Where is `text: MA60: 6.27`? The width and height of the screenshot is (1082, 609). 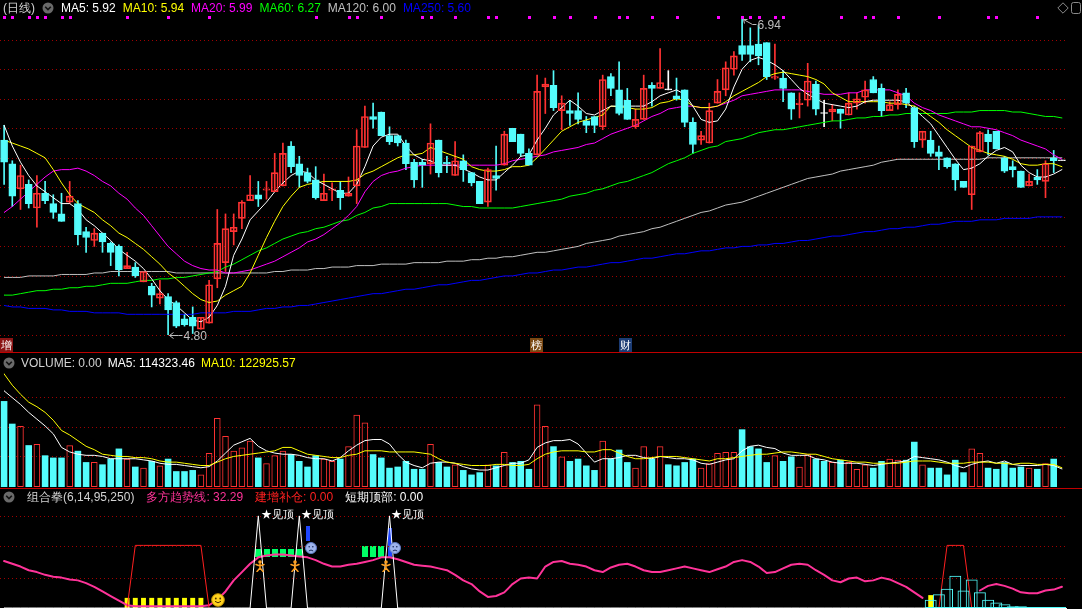
text: MA60: 6.27 is located at coordinates (290, 8).